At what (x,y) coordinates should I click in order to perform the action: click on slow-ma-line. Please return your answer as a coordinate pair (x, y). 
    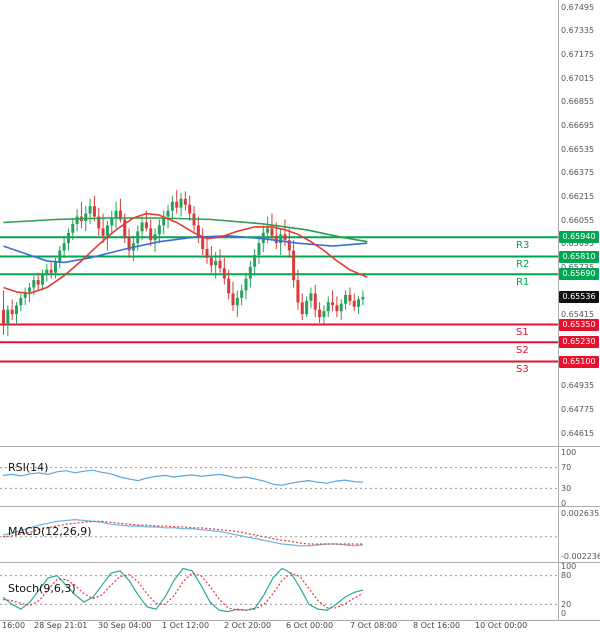
    Looking at the image, I should click on (185, 230).